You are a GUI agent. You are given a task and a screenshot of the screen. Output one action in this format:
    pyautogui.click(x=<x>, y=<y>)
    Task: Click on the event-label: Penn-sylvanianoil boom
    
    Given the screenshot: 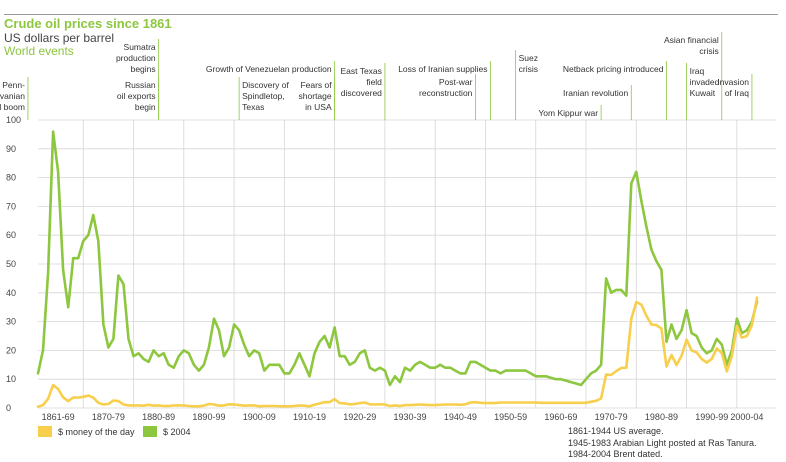 What is the action you would take?
    pyautogui.click(x=12, y=96)
    